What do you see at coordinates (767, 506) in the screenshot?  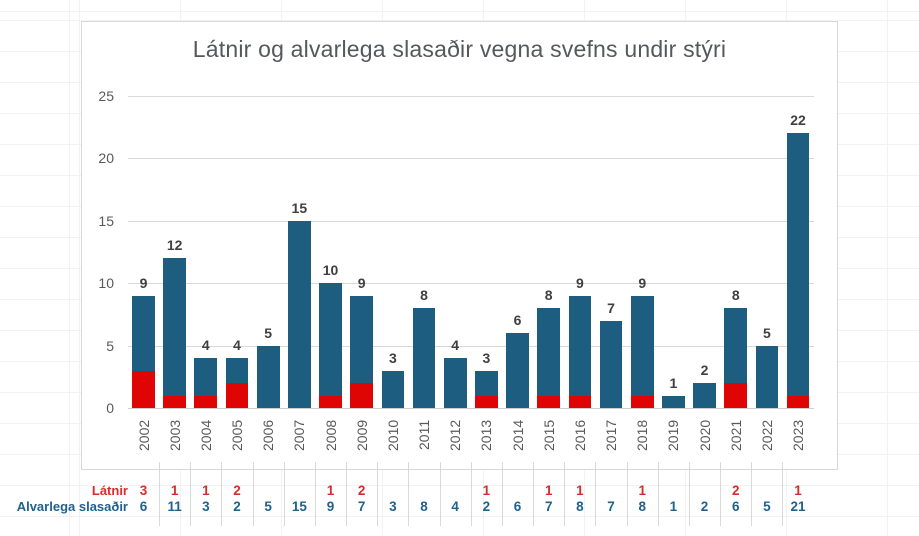 I see `data-table-cell-alvarlega-2022: 5` at bounding box center [767, 506].